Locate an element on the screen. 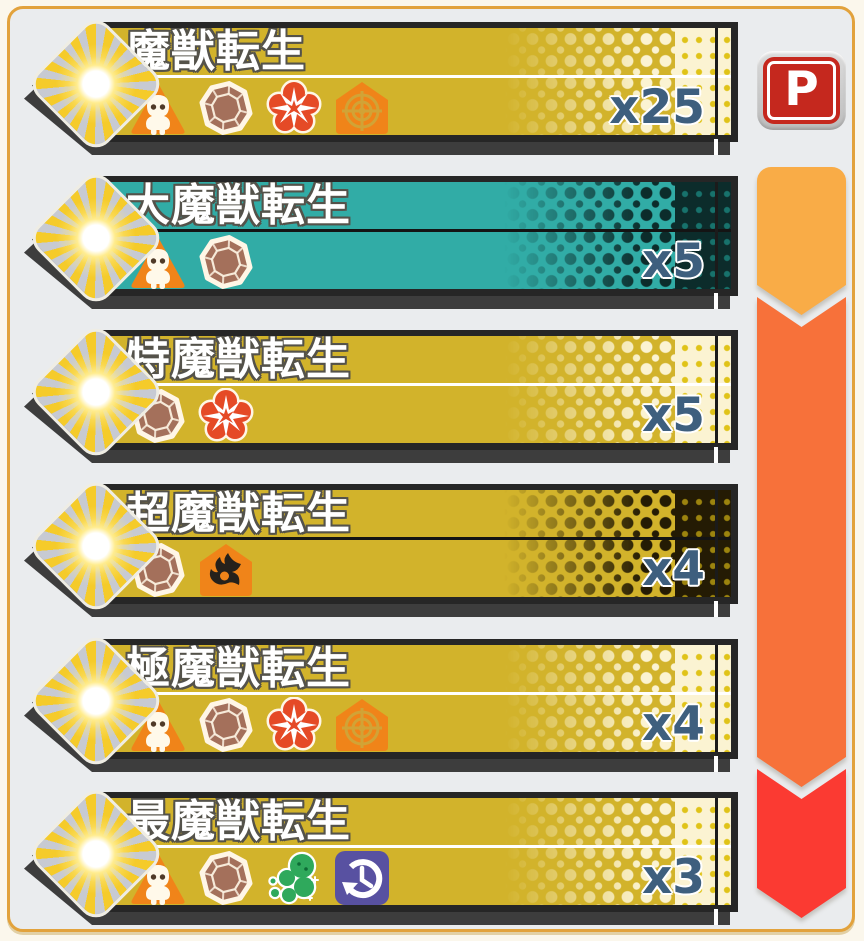 The height and width of the screenshot is (941, 864). difficulty-arrow-amber is located at coordinates (801, 241).